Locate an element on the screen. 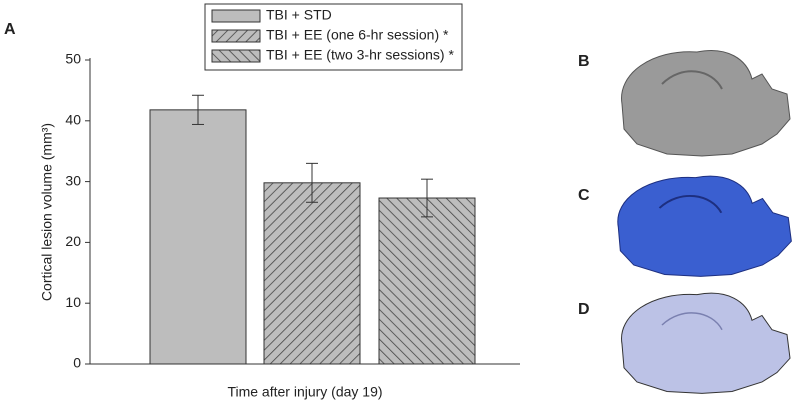 Image resolution: width=800 pixels, height=410 pixels. panel-label: B is located at coordinates (584, 61).